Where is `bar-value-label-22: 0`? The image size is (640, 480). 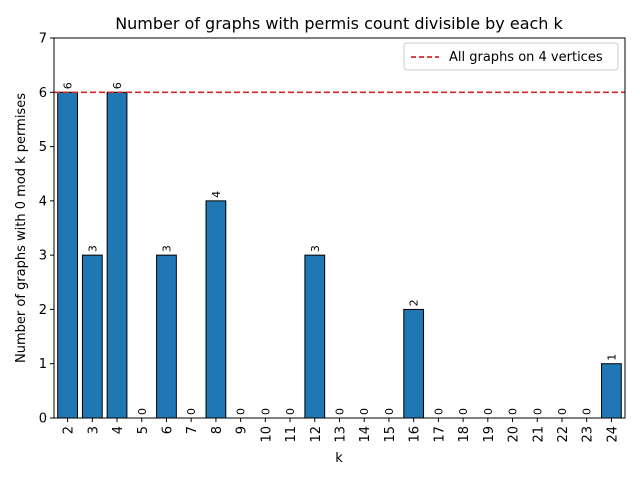
bar-value-label-22: 0 is located at coordinates (562, 411).